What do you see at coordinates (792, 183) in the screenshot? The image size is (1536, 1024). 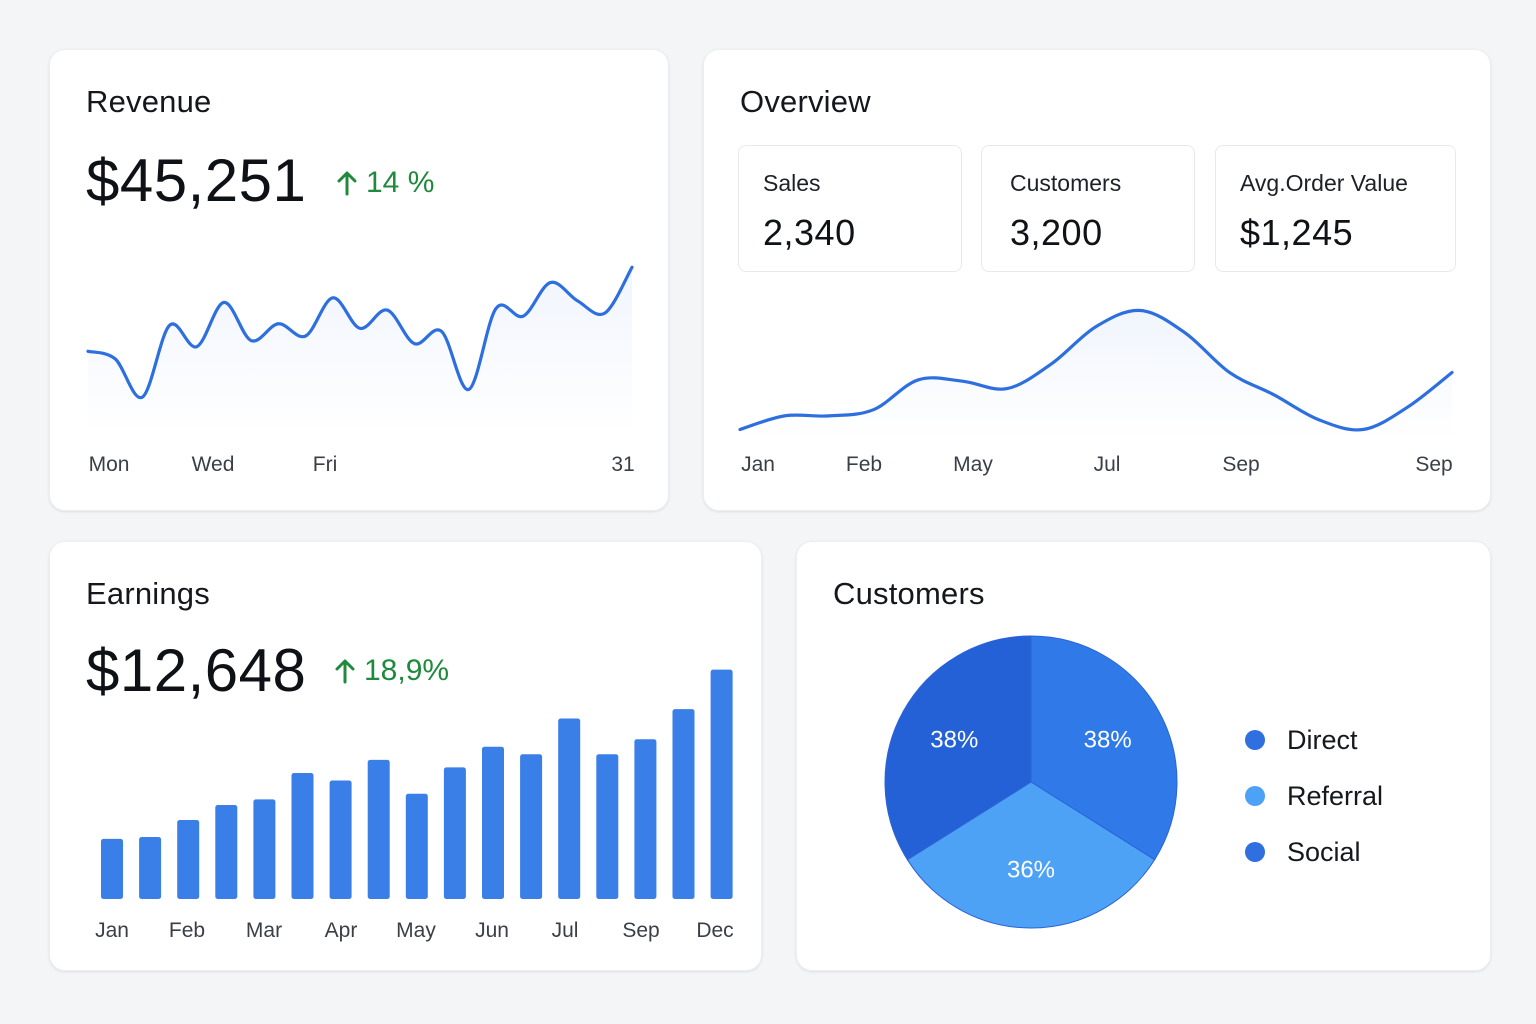 I see `stat-label: Sales` at bounding box center [792, 183].